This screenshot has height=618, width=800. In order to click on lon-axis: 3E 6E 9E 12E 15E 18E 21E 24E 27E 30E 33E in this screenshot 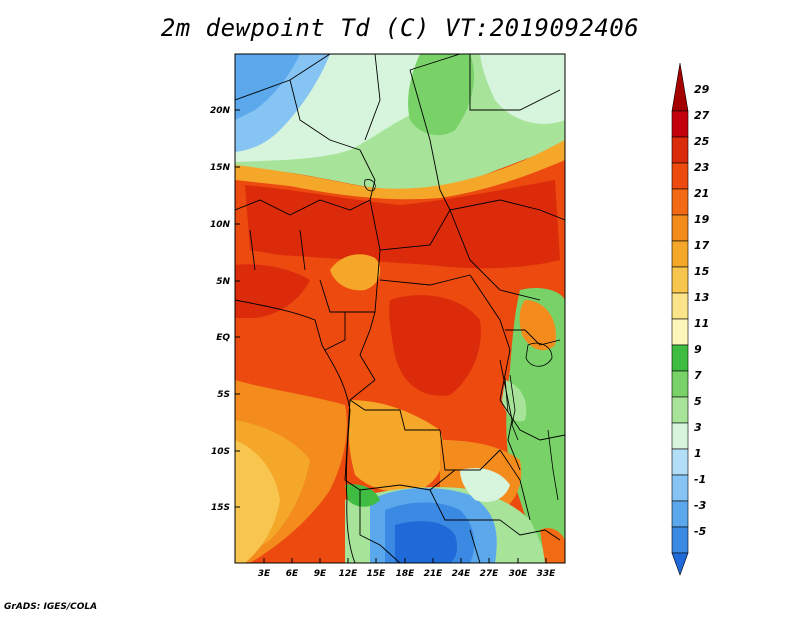, I will do `click(407, 568)`.